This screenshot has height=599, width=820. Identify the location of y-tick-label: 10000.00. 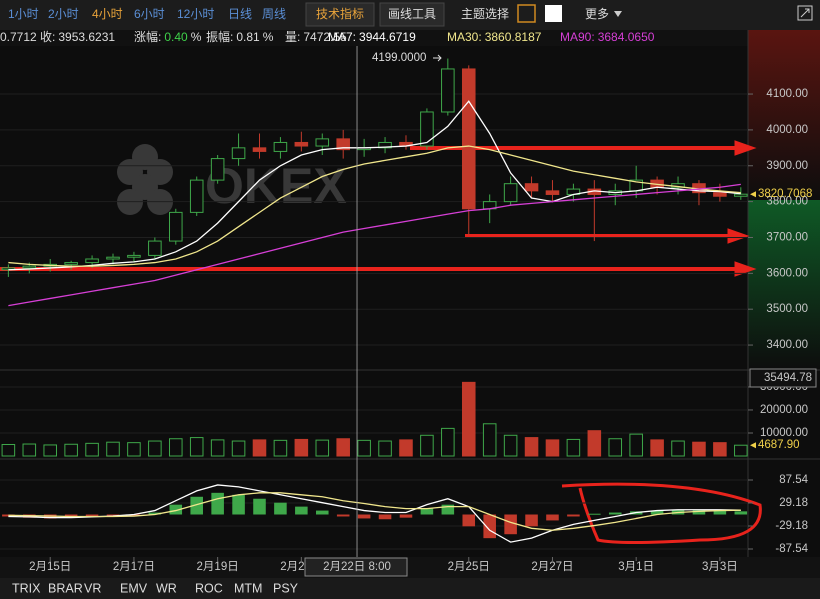
(784, 433).